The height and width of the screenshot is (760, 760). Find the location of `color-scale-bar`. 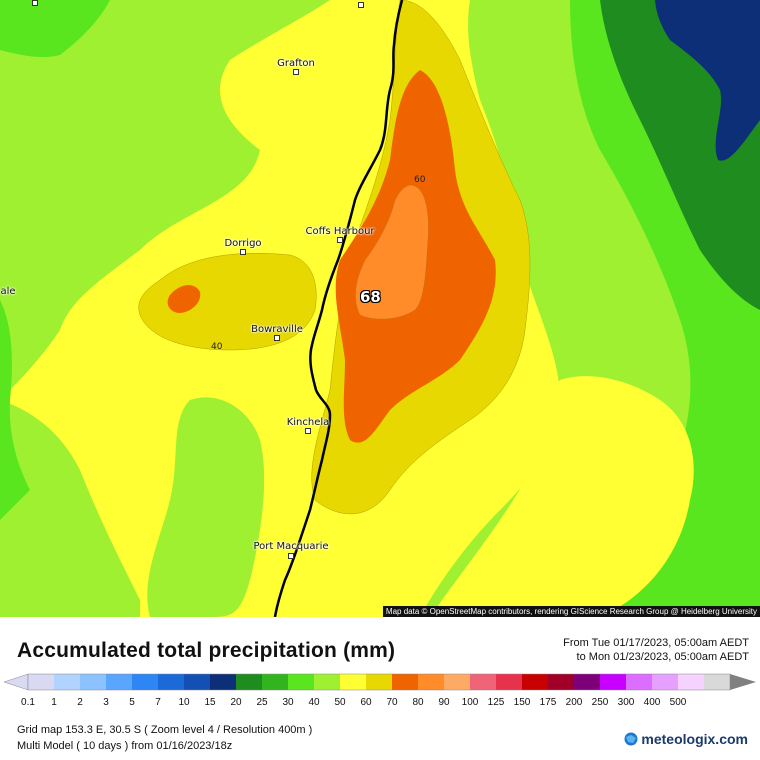

color-scale-bar is located at coordinates (379, 682).